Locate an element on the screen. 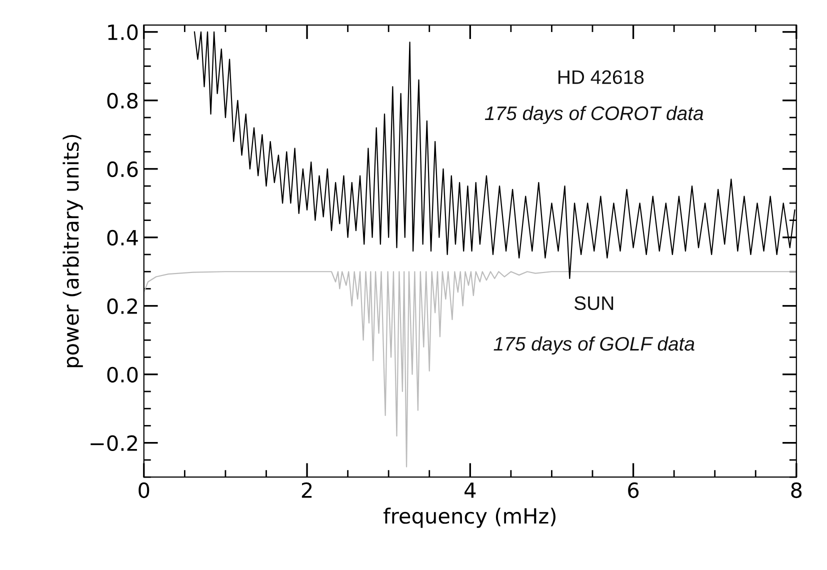 The height and width of the screenshot is (570, 827). annotation: 175 days of COROT data is located at coordinates (594, 115).